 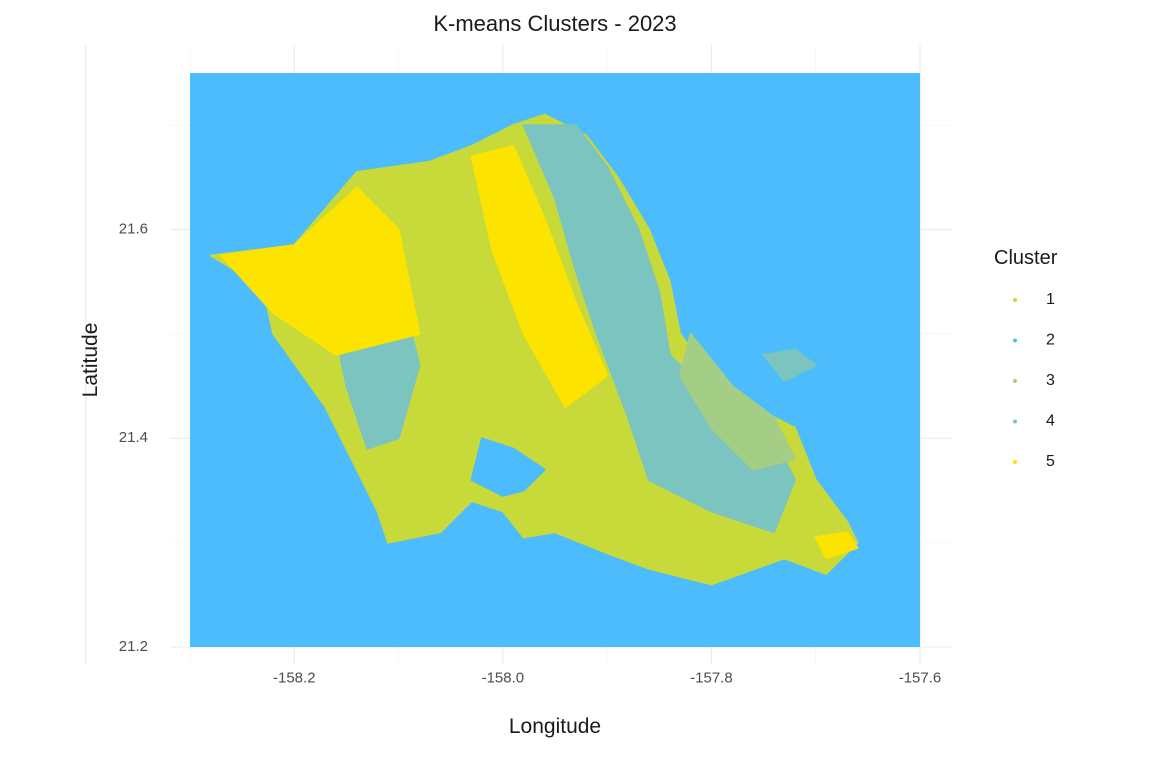 What do you see at coordinates (1050, 421) in the screenshot?
I see `legend-label: 4` at bounding box center [1050, 421].